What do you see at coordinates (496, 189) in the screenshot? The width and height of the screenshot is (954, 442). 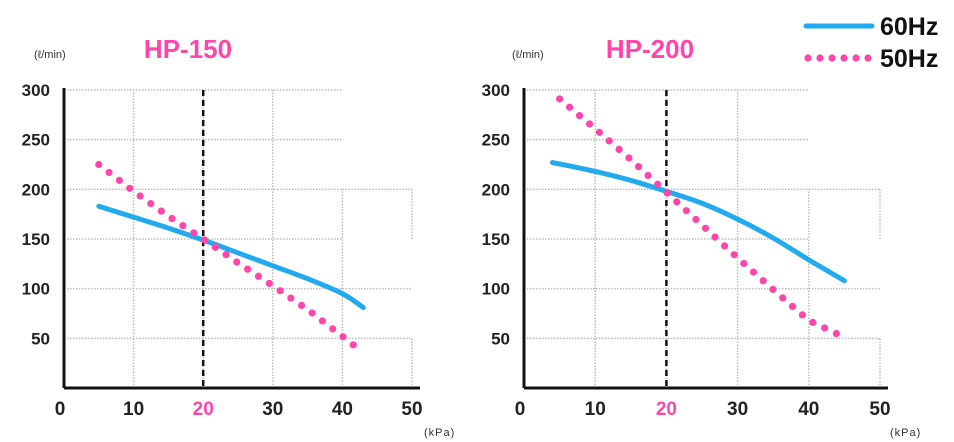 I see `y-tick-label: 200` at bounding box center [496, 189].